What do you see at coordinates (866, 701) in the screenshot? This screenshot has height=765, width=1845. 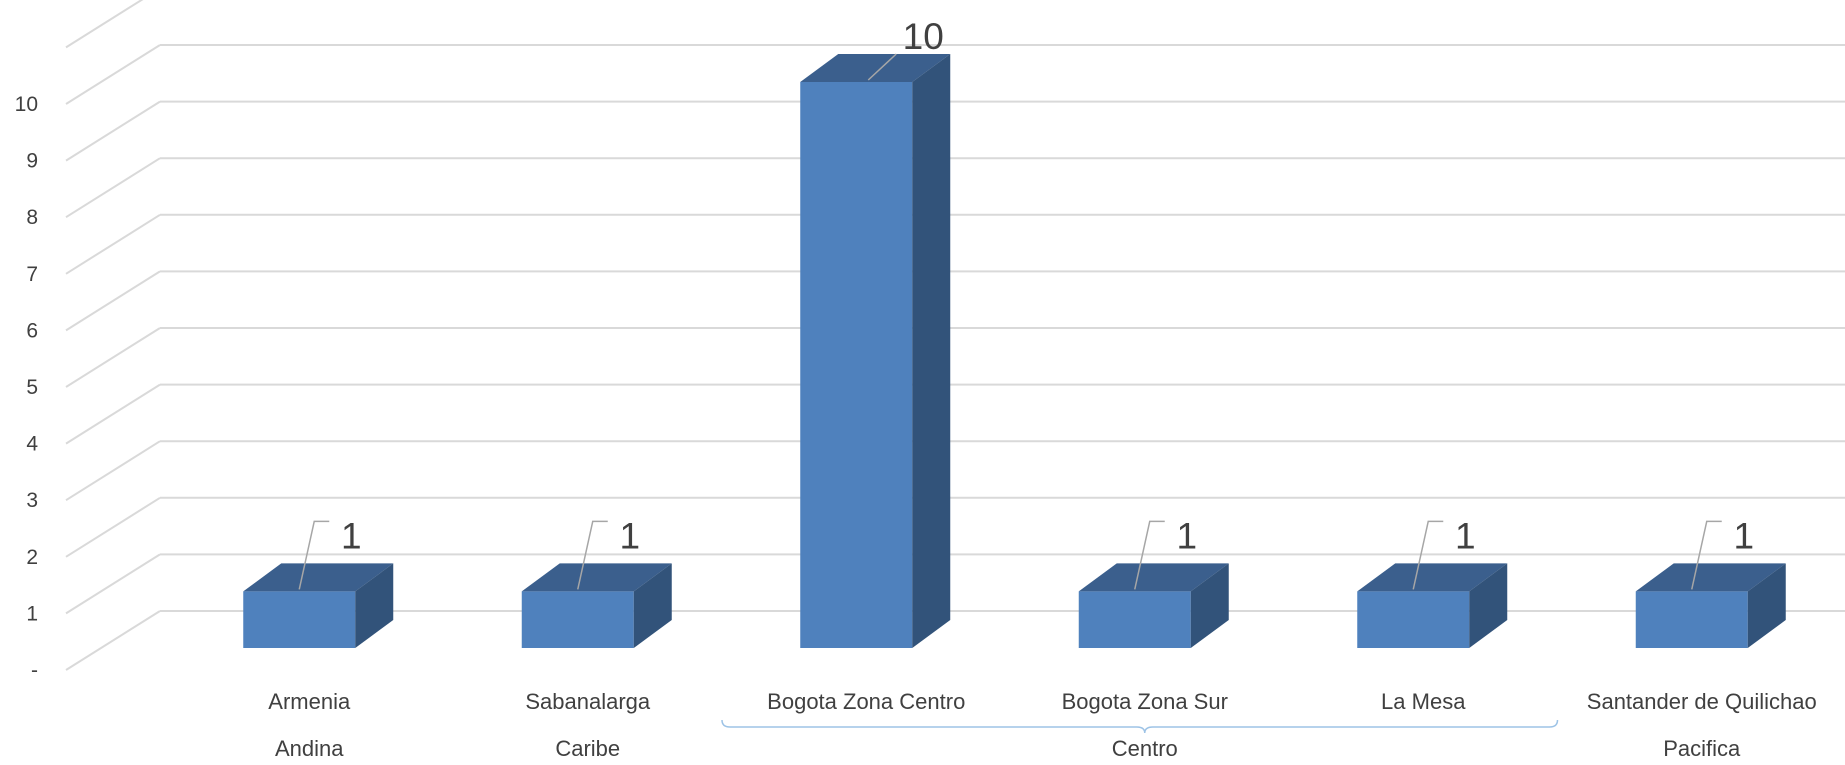 I see `category-label: Bogota Zona Centro` at bounding box center [866, 701].